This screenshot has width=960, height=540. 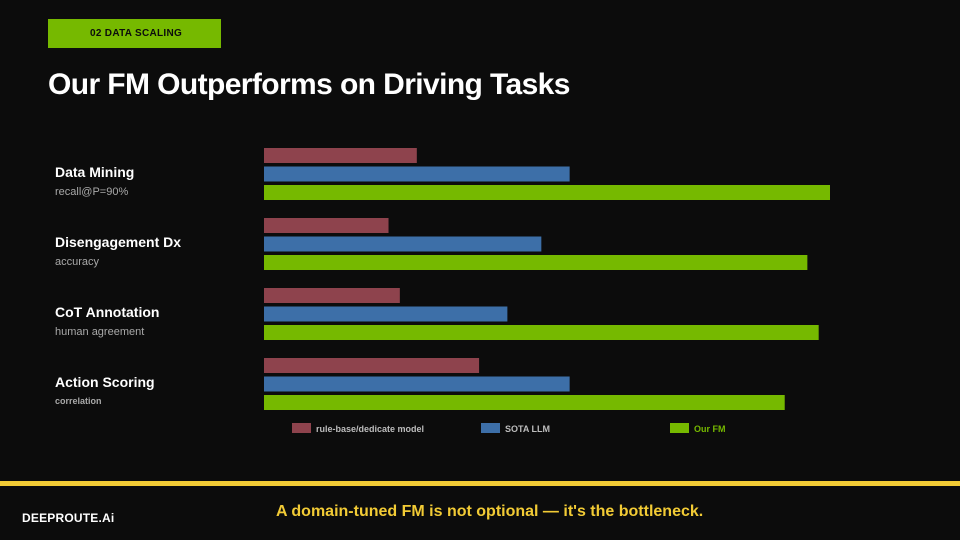 What do you see at coordinates (679, 428) in the screenshot?
I see `legend-swatch-our-fm` at bounding box center [679, 428].